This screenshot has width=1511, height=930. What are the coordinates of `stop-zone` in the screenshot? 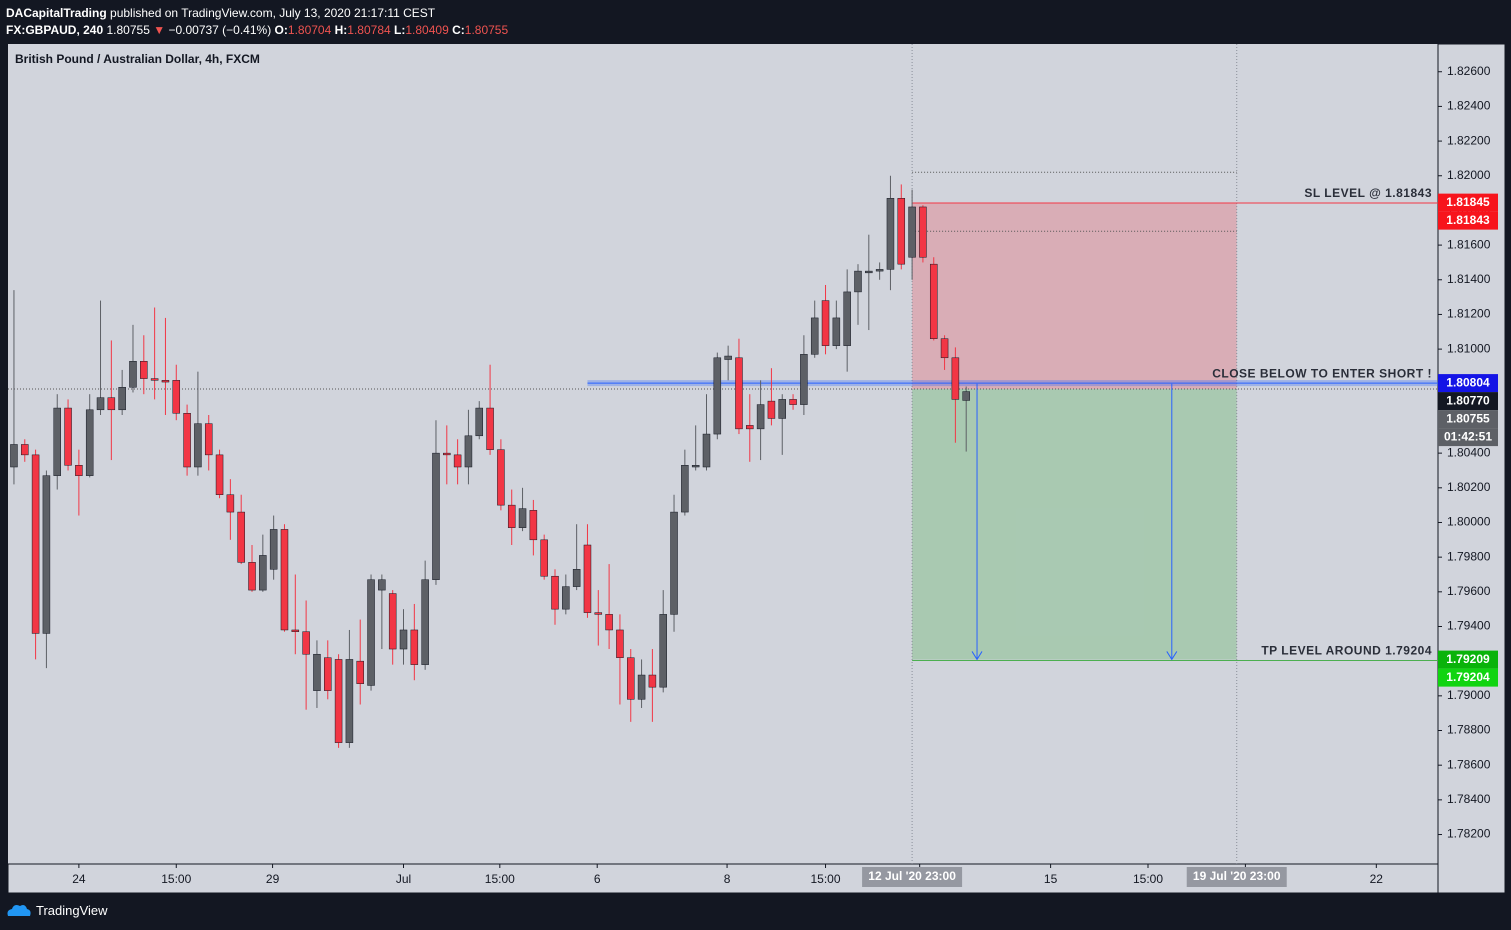 It's located at (1074, 295).